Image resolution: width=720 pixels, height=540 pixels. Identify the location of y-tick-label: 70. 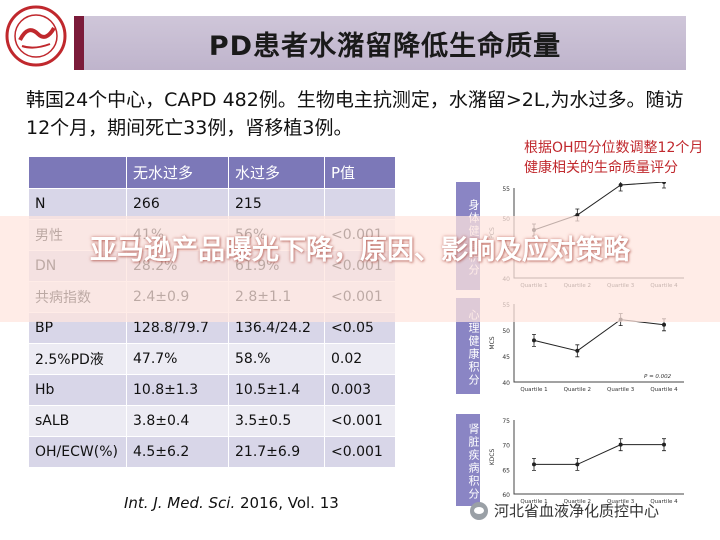
(506, 446).